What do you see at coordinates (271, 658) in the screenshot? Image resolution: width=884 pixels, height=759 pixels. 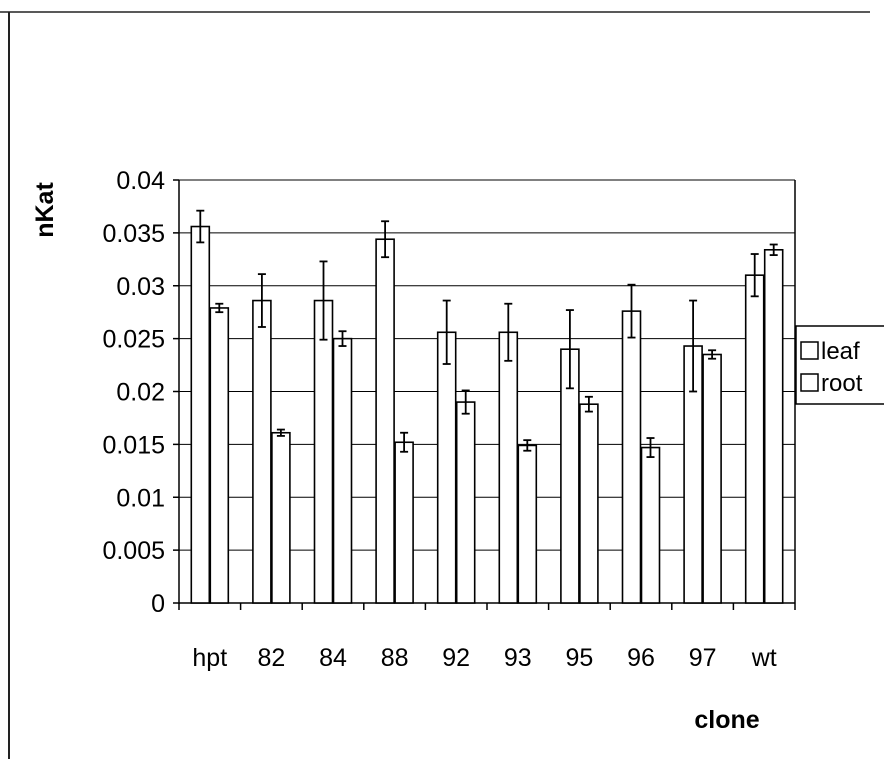 I see `x-tick-label: 82` at bounding box center [271, 658].